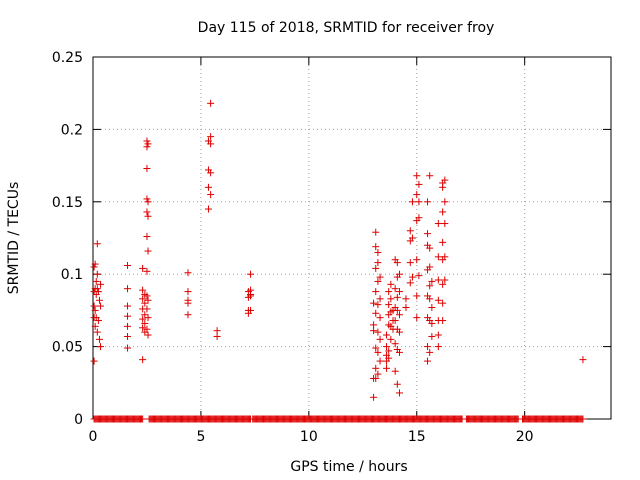 This screenshot has width=640, height=480. Describe the element at coordinates (78, 420) in the screenshot. I see `y-tick-label: 0` at that location.